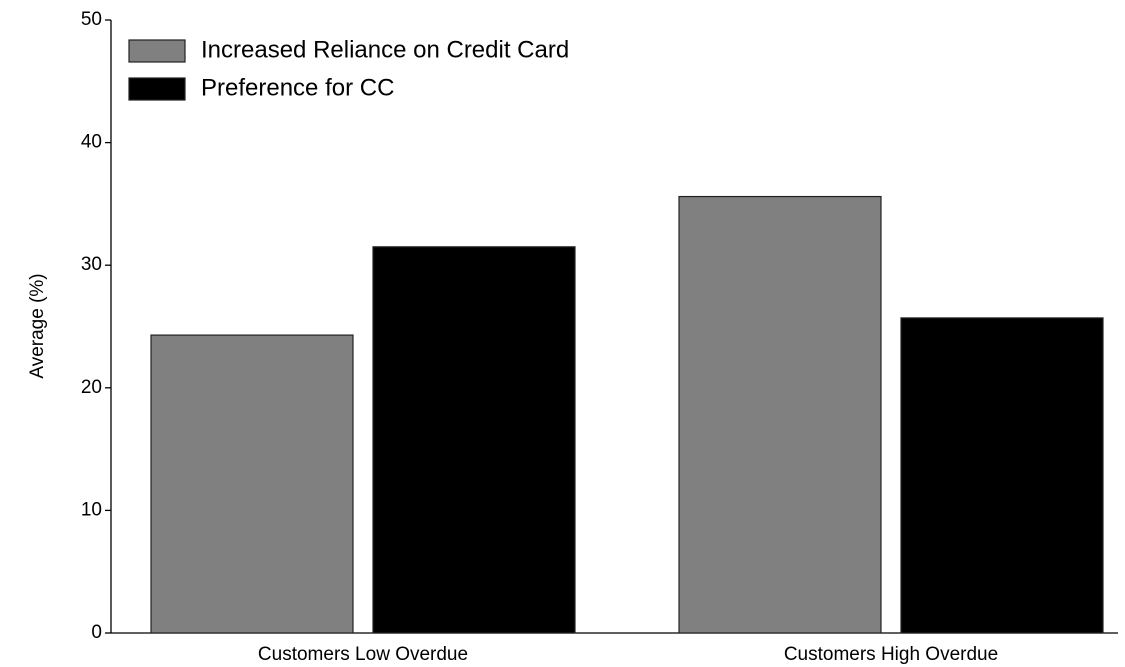 The image size is (1125, 667). I want to click on y-tick-label: 30, so click(91, 264).